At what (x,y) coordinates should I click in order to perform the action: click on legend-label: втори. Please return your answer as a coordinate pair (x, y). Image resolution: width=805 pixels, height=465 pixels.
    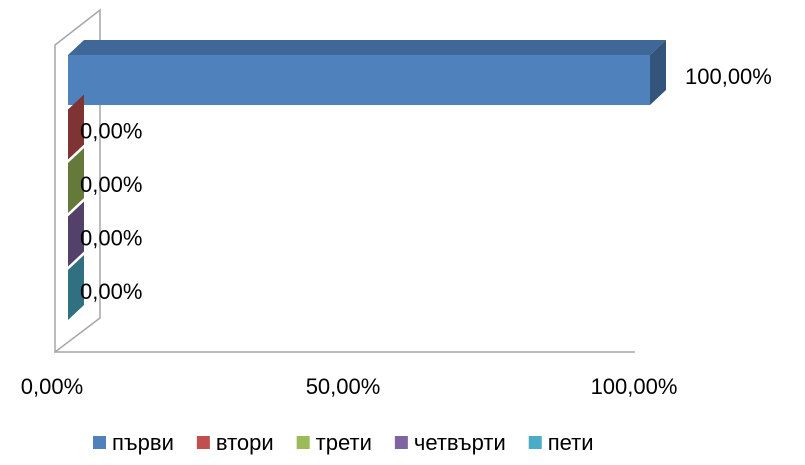
    Looking at the image, I should click on (245, 442).